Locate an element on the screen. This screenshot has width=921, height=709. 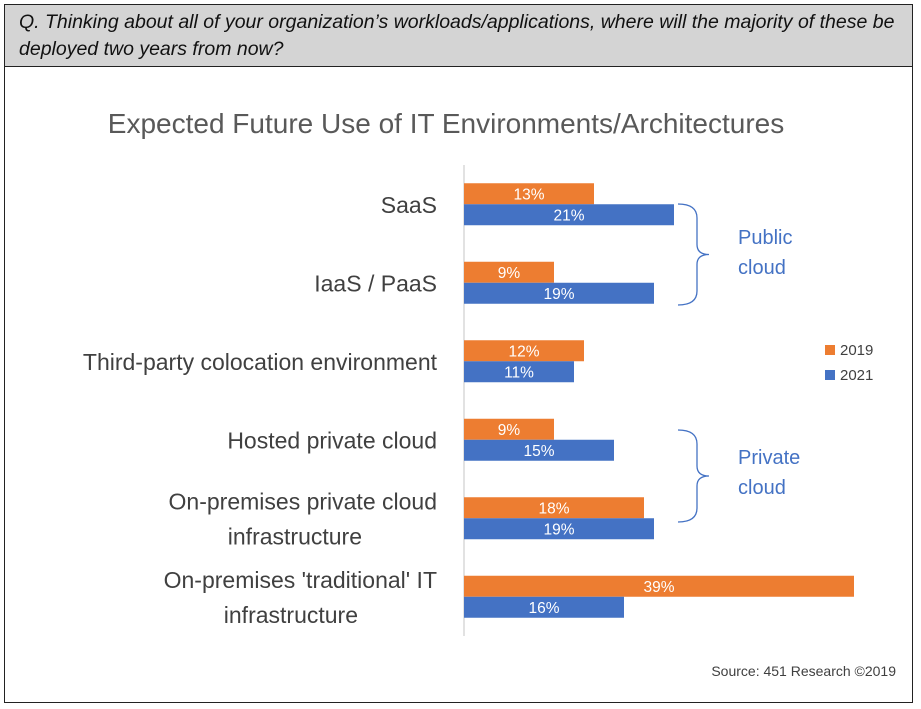
legend-label-2019: 2019 is located at coordinates (856, 350).